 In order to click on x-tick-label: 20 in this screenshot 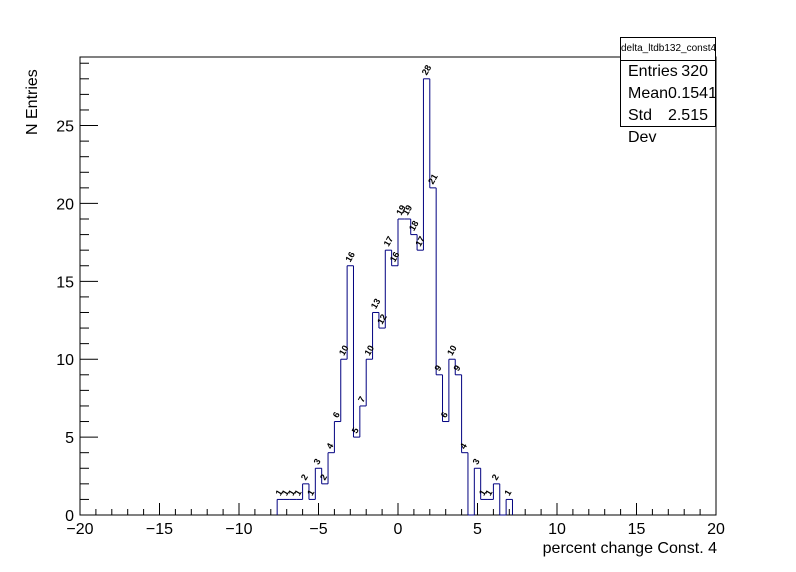, I will do `click(716, 529)`.